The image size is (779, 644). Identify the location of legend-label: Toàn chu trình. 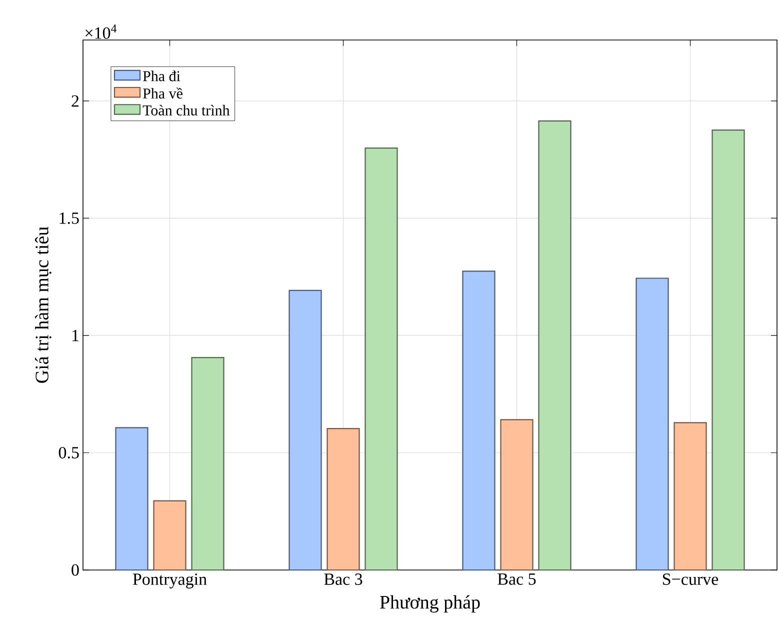
(186, 110).